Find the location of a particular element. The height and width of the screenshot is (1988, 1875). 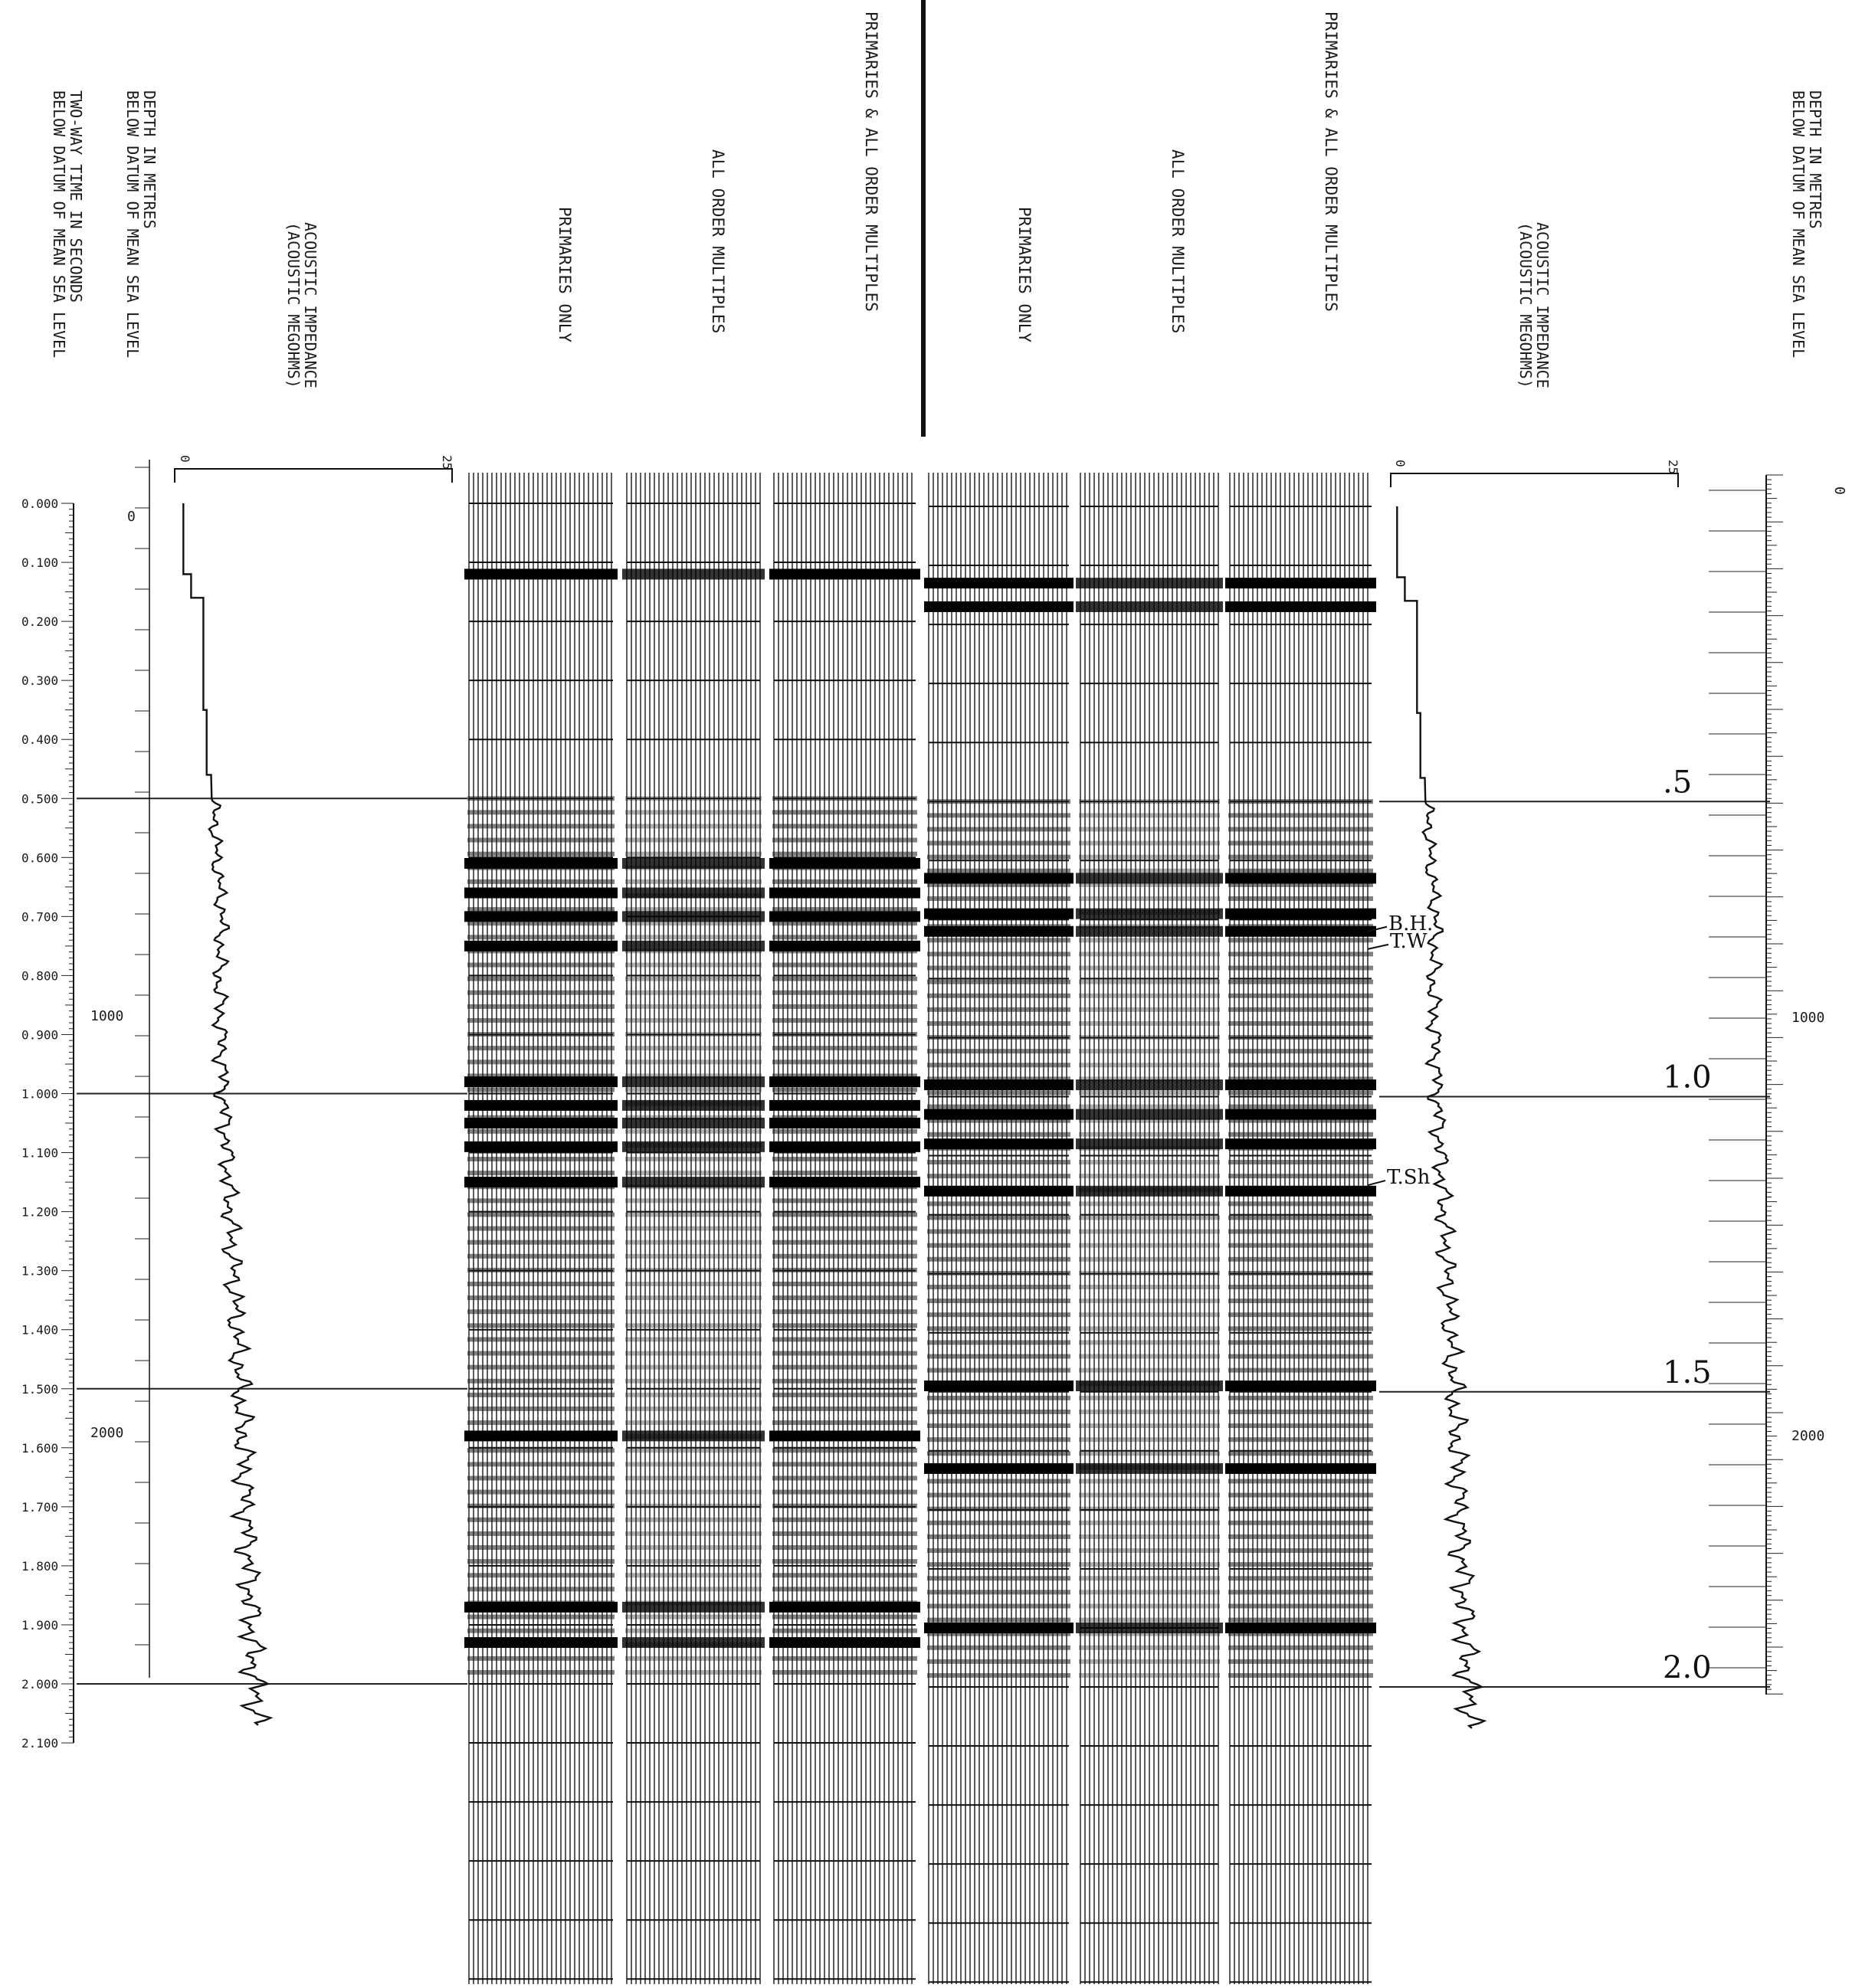

time-tick-label: 0.300 is located at coordinates (39, 680).